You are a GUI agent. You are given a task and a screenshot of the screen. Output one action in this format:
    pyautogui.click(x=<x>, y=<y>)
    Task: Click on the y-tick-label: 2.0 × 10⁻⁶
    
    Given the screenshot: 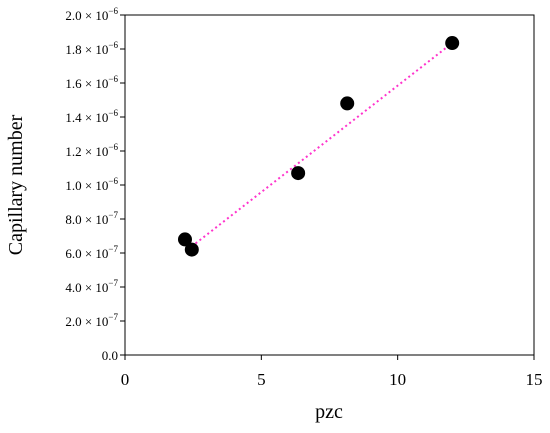 What is the action you would take?
    pyautogui.click(x=91, y=14)
    